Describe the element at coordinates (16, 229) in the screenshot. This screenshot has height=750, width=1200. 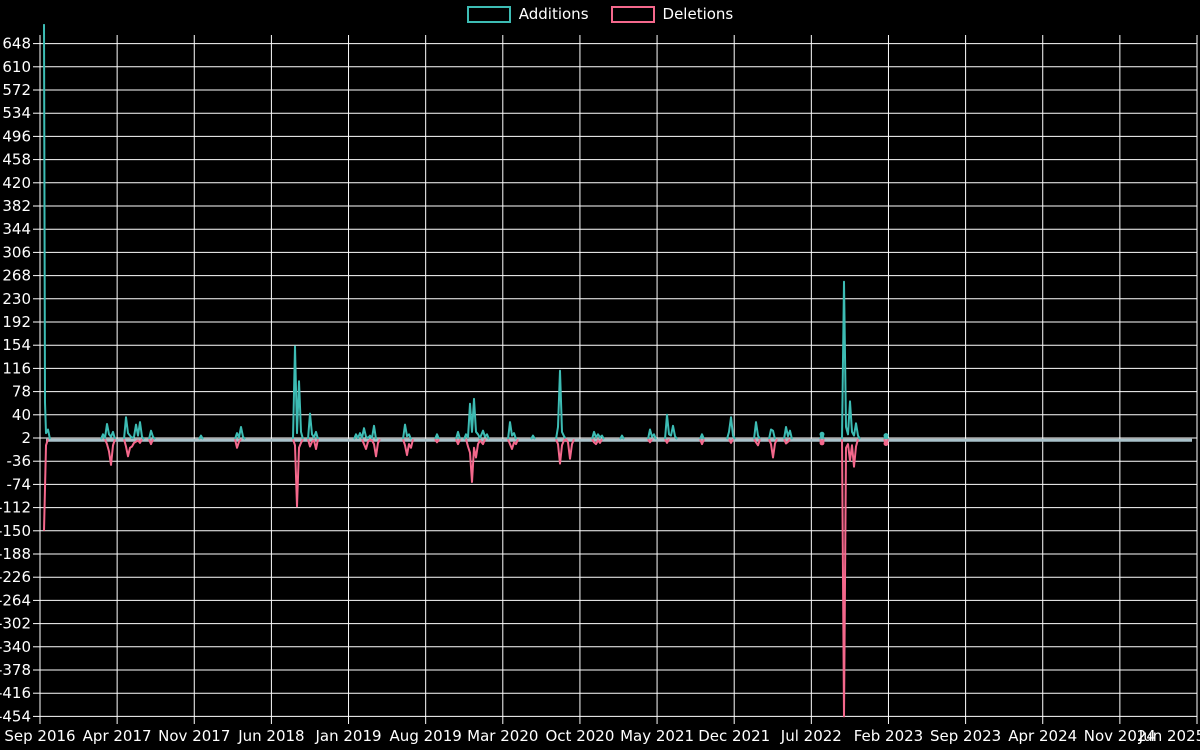
I see `y-tick-label: 344` at that location.